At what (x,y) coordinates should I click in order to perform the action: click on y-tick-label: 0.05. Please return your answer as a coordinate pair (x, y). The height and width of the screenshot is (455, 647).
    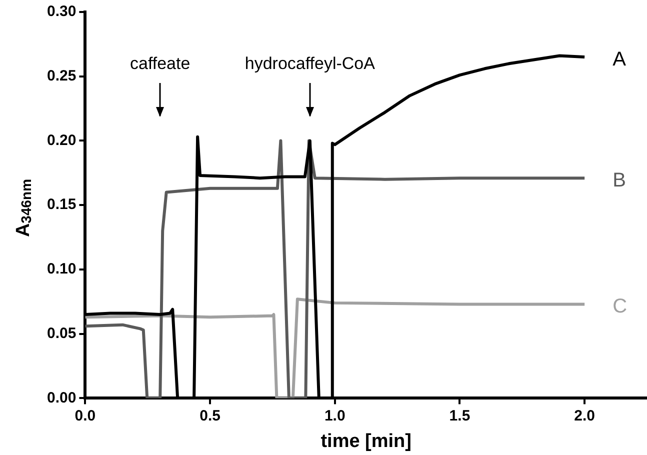
    Looking at the image, I should click on (61, 333).